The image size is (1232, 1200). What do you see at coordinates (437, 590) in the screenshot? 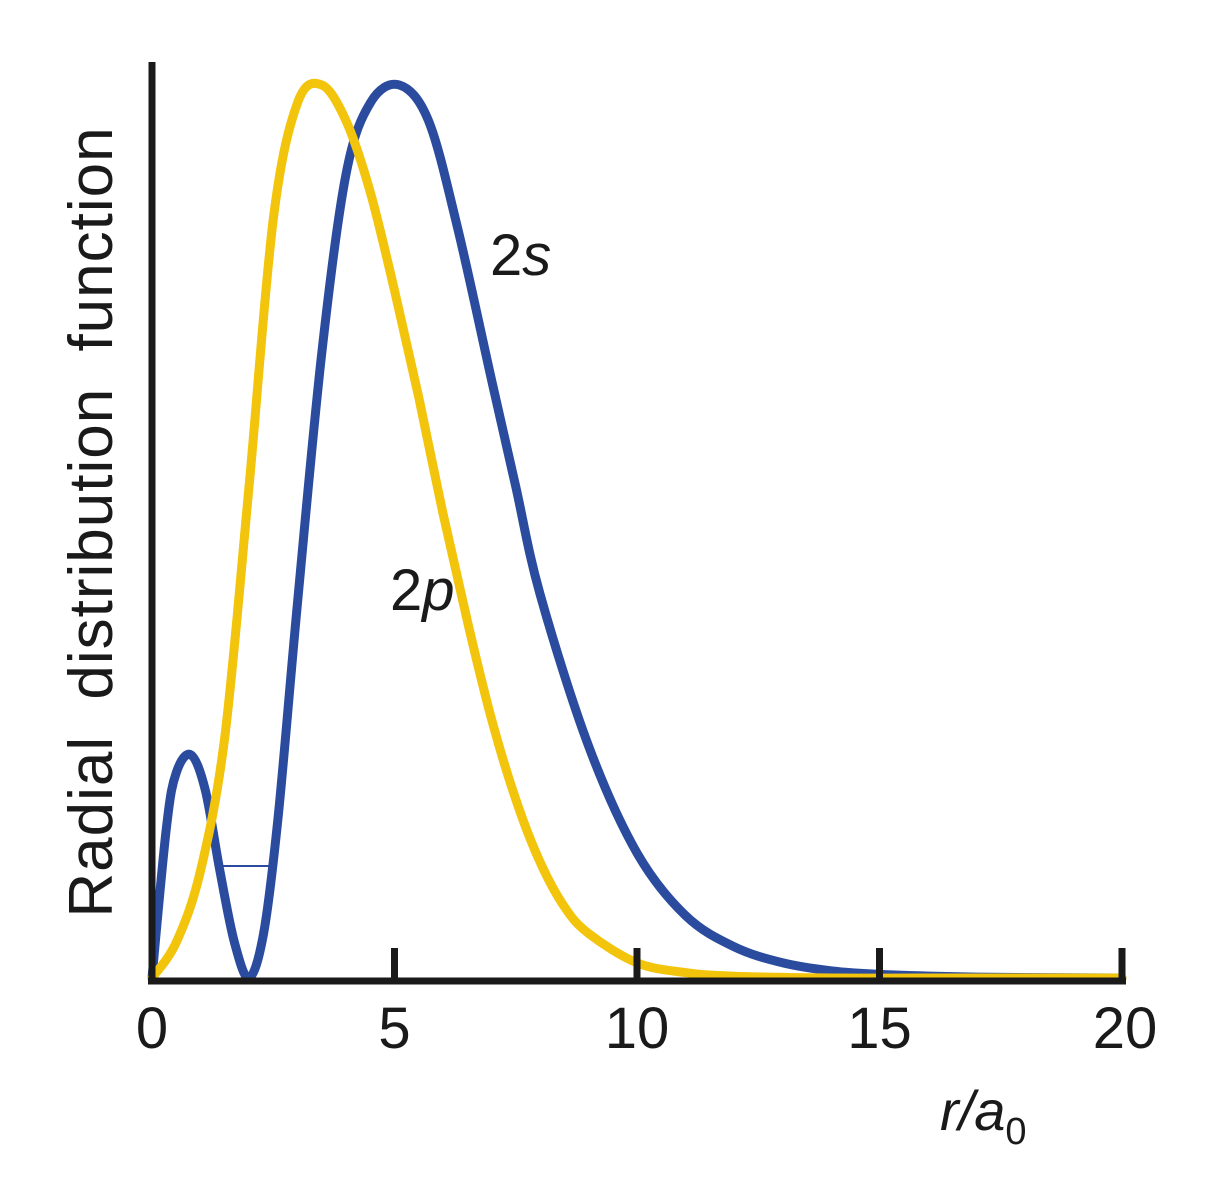
I see `series-label-2p-letter: p` at bounding box center [437, 590].